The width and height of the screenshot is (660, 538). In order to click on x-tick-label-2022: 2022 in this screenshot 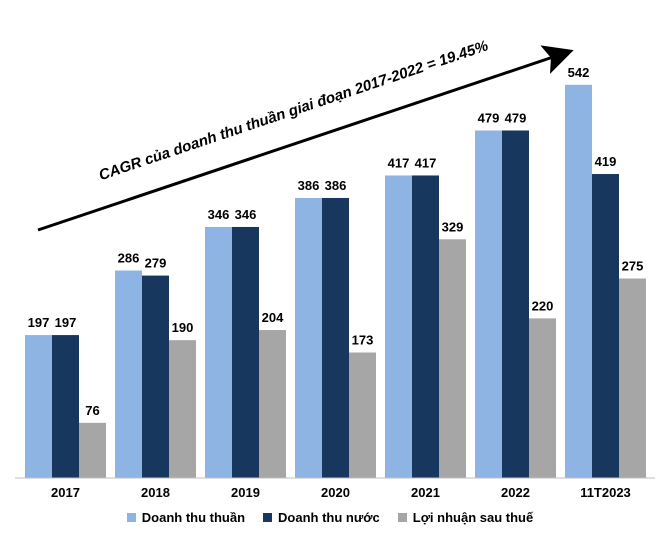, I will do `click(515, 492)`.